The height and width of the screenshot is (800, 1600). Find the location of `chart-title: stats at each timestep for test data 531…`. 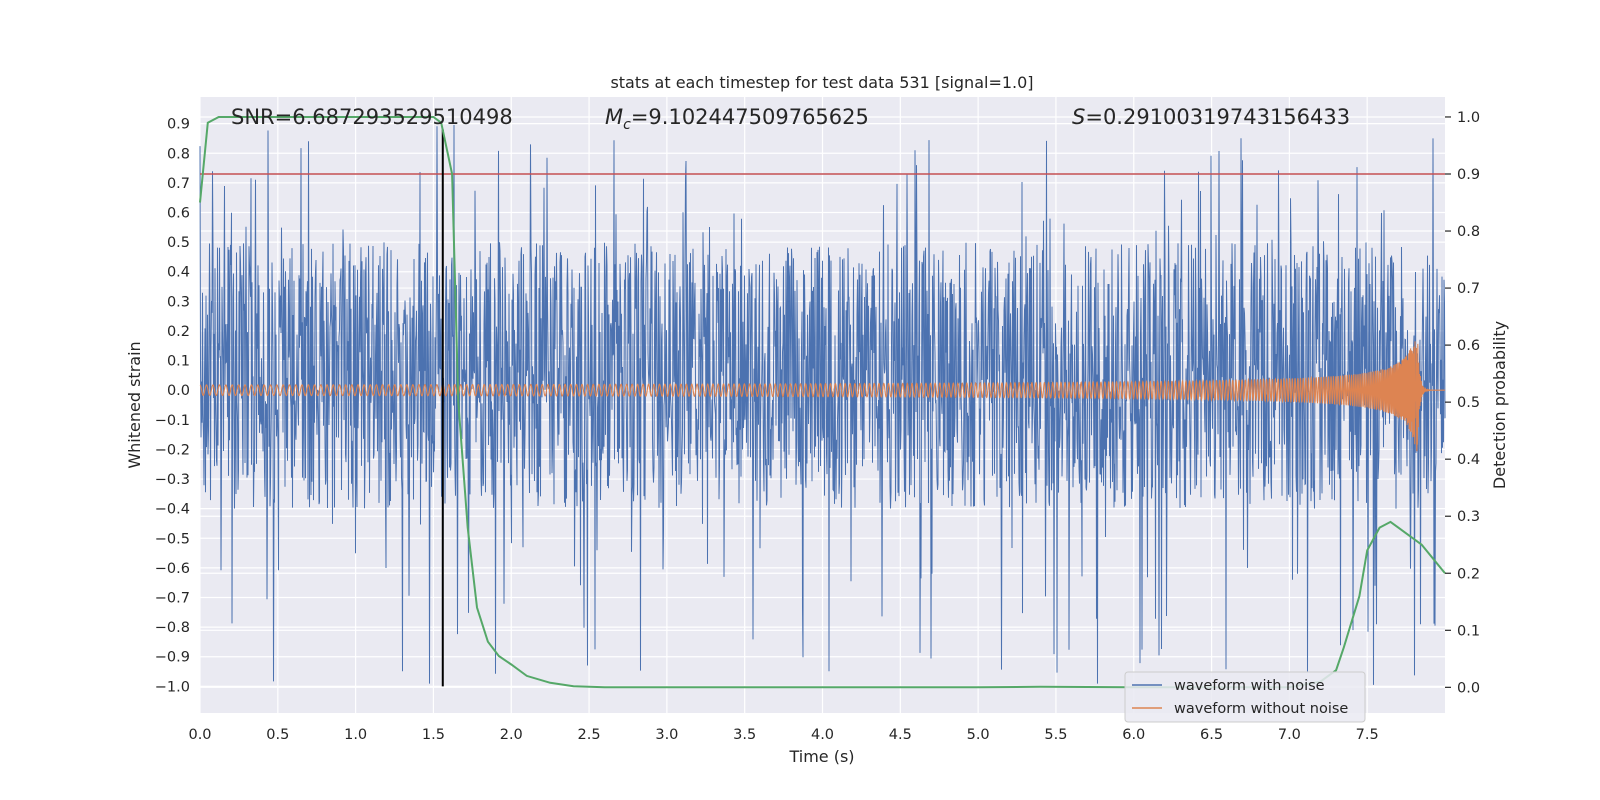

chart-title: stats at each timestep for test data 531… is located at coordinates (821, 82).